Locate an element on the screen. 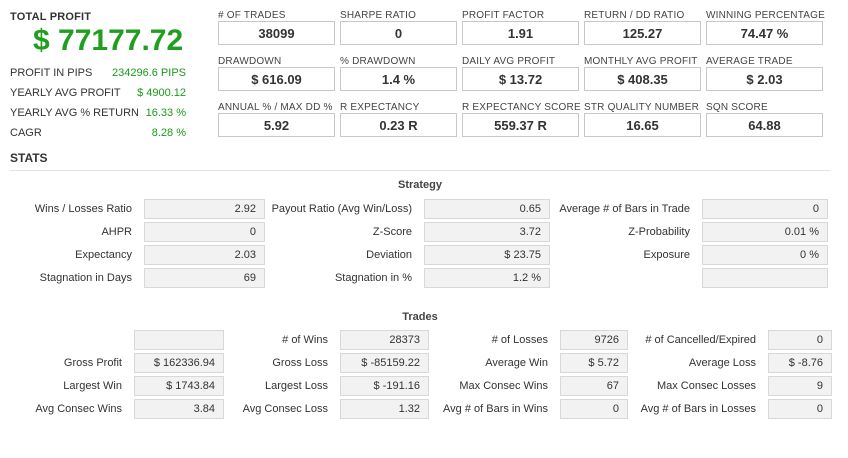 Image resolution: width=848 pixels, height=458 pixels. trades-label: Avg # of Bars in Wins is located at coordinates (495, 409).